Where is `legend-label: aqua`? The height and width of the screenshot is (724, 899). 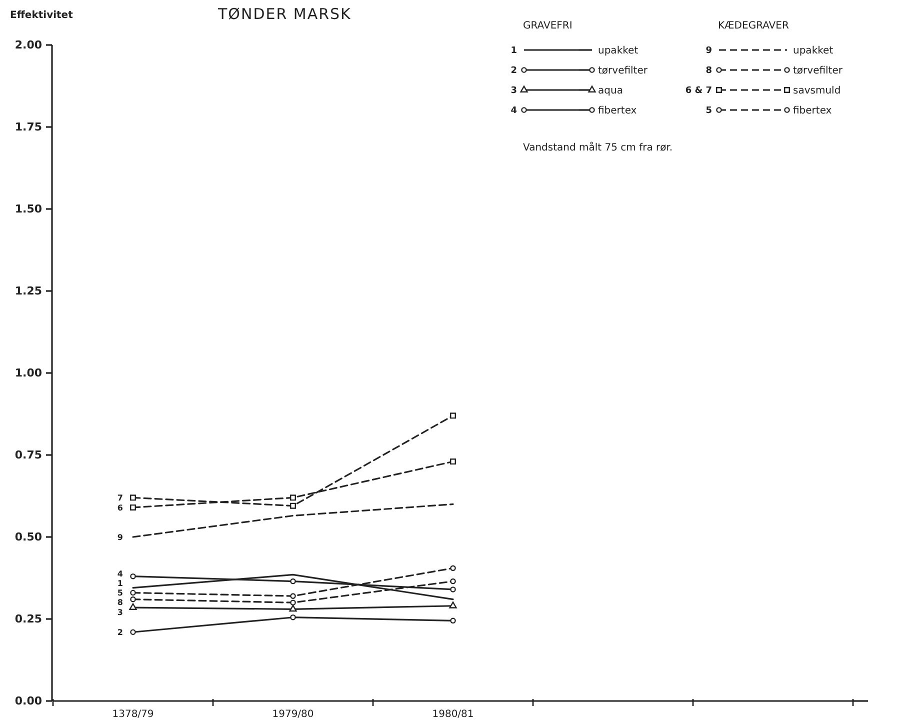 legend-label: aqua is located at coordinates (610, 91).